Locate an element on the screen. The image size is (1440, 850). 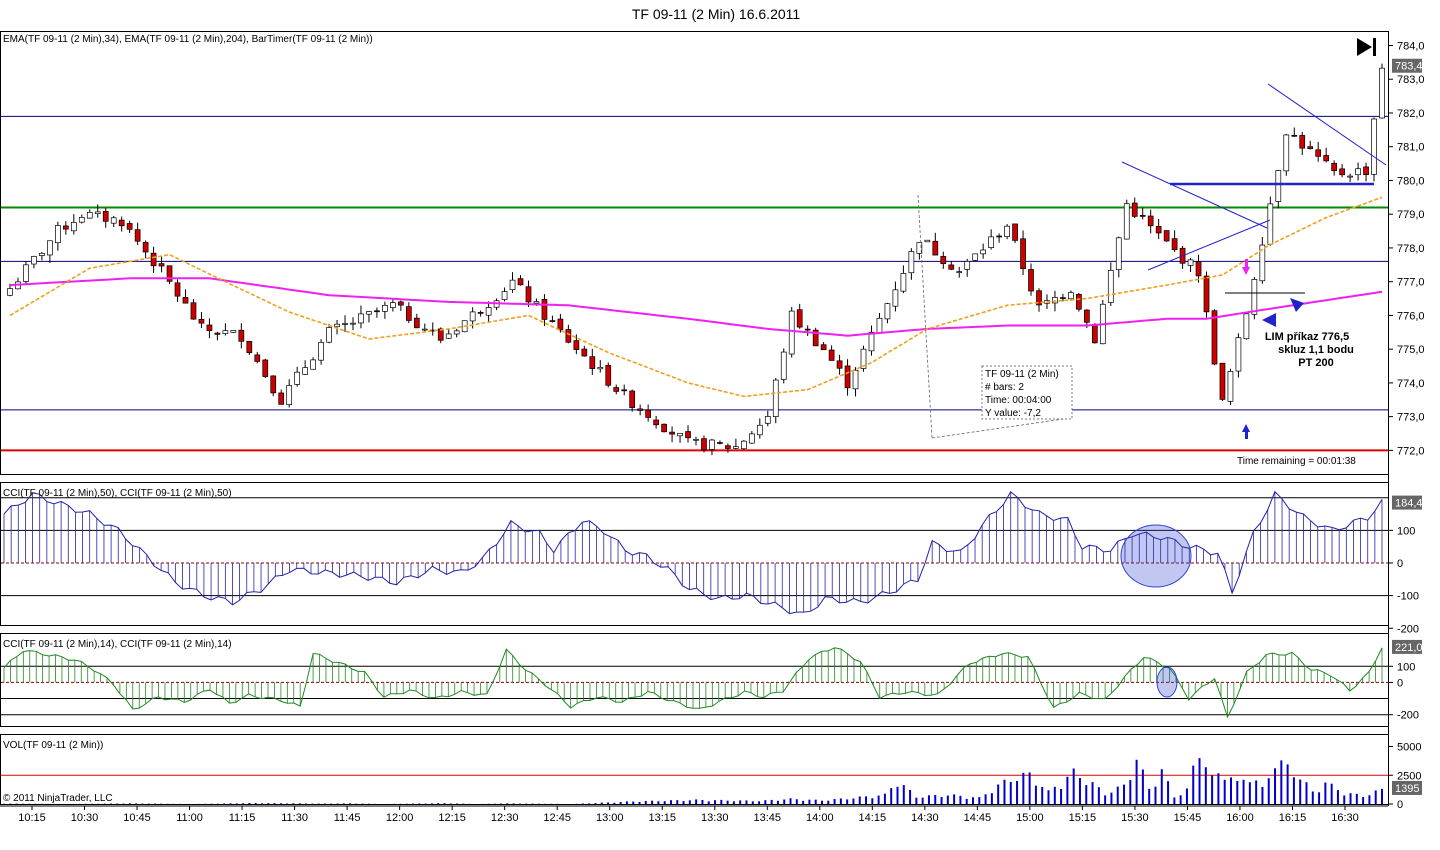
x-tick-label: 12:00 is located at coordinates (400, 818).